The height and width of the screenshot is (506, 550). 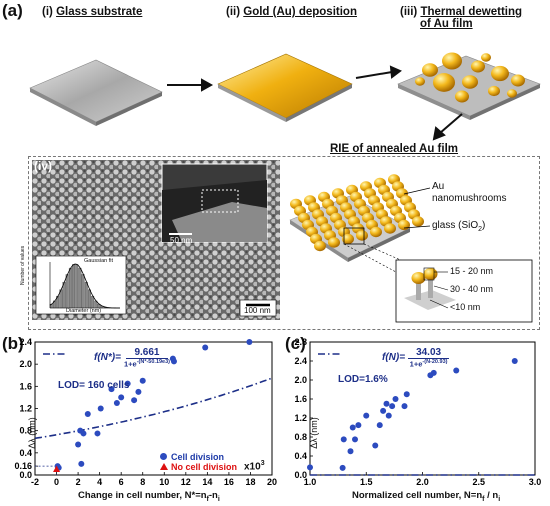 I want to click on x-tick-label: 14, so click(x=207, y=482).